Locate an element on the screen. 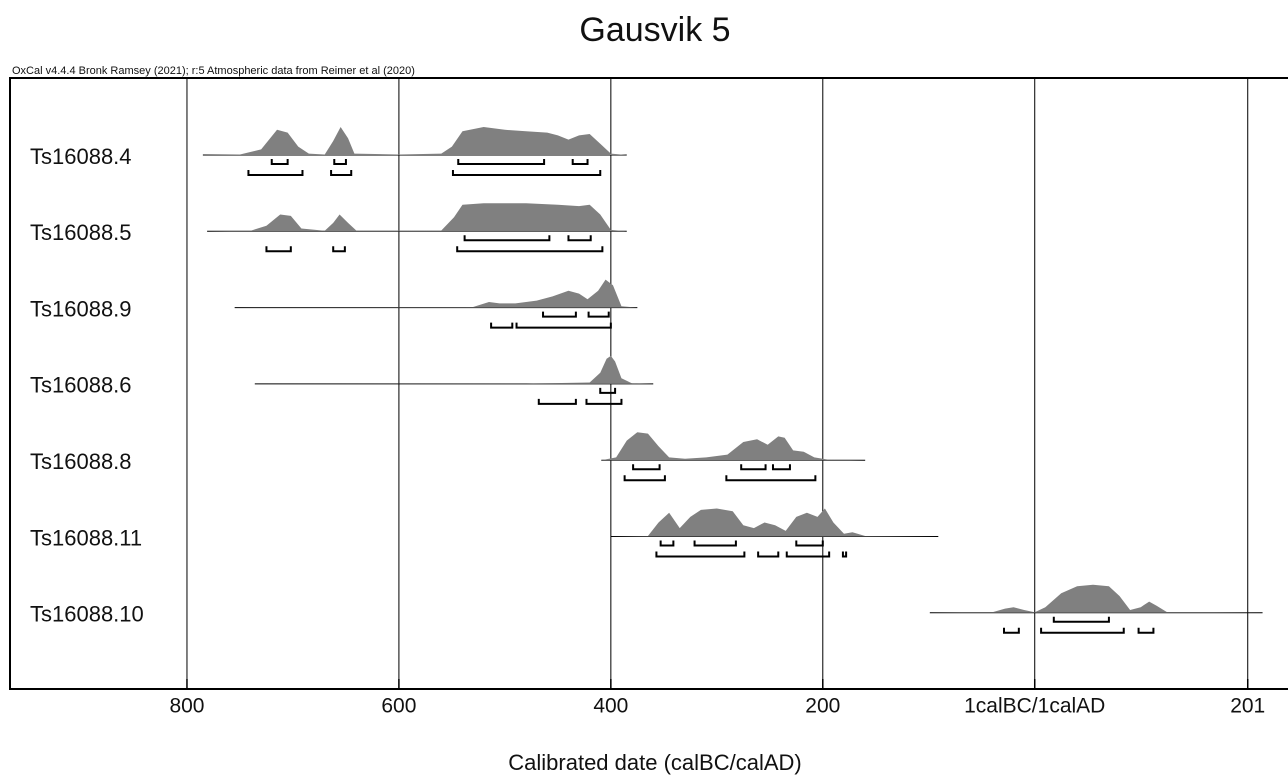 The height and width of the screenshot is (778, 1288). series-label: Ts16088.4 is located at coordinates (81, 156).